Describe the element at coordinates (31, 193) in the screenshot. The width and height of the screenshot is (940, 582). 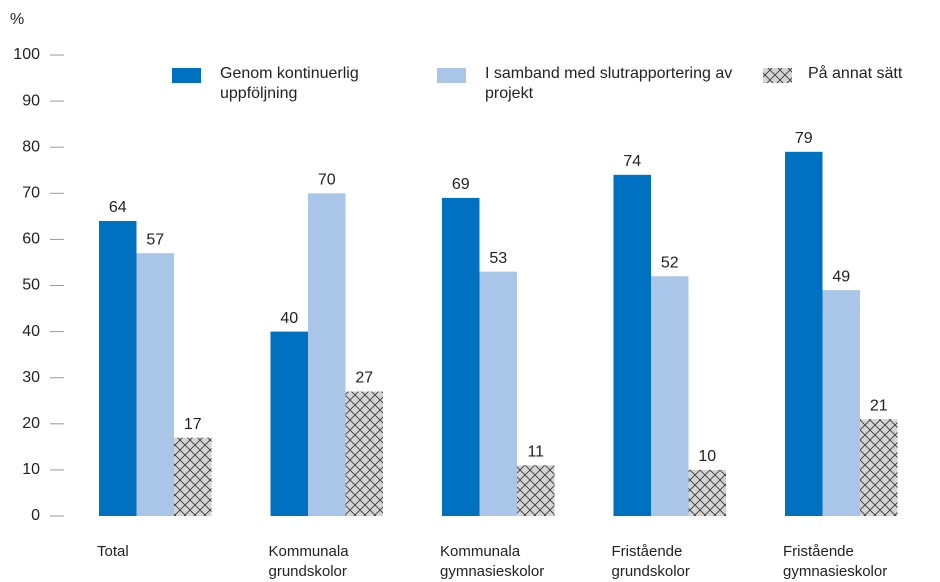
I see `y-tick-label: 70` at that location.